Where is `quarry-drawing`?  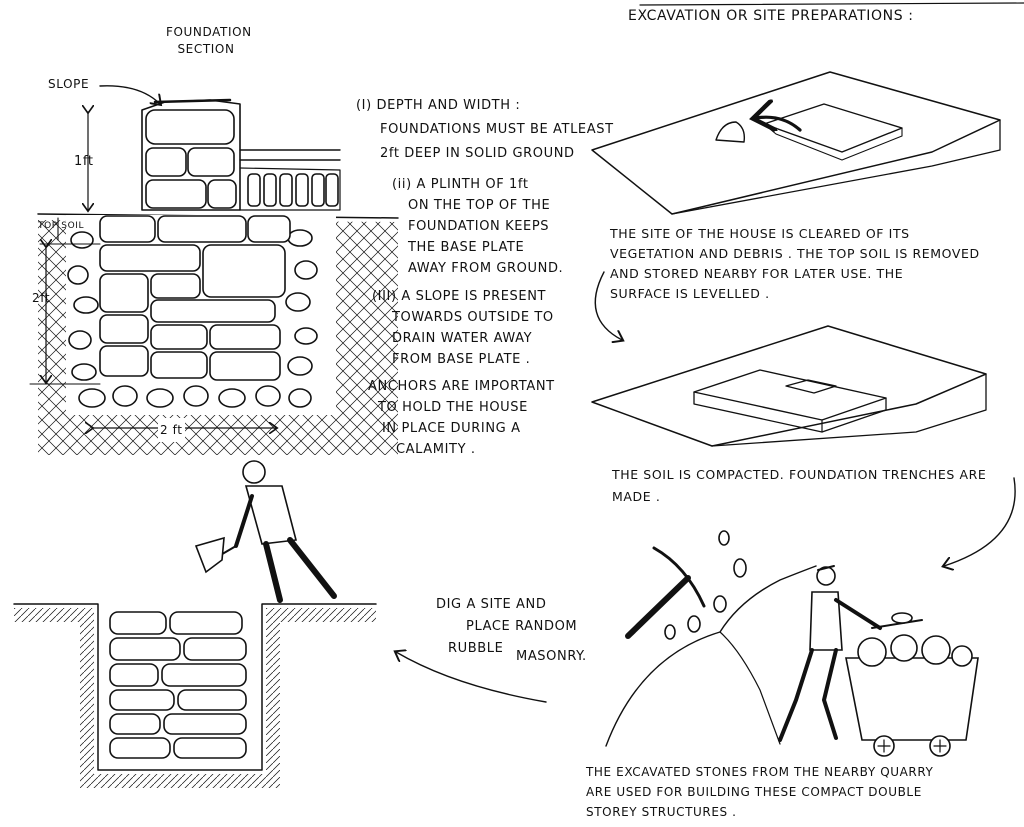 quarry-drawing is located at coordinates (792, 643).